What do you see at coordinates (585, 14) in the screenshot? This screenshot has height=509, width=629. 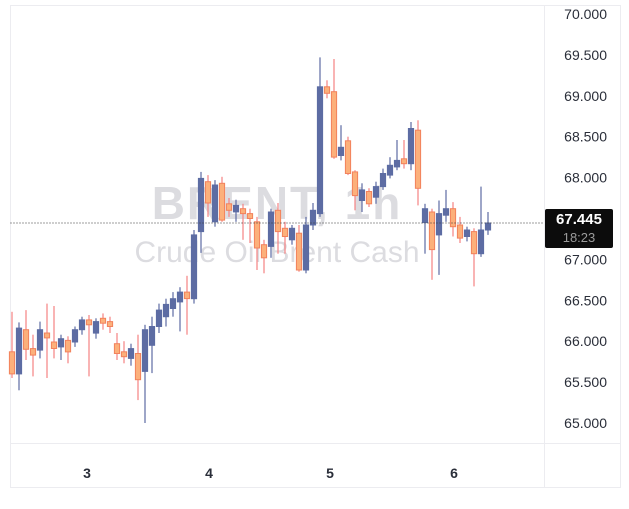 I see `price-tick-label: 70.000` at bounding box center [585, 14].